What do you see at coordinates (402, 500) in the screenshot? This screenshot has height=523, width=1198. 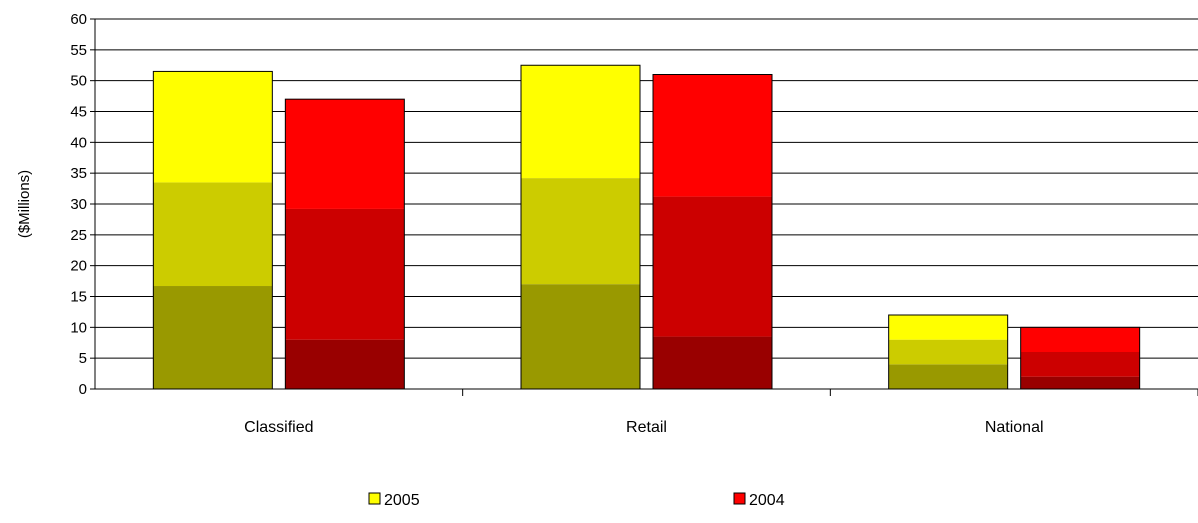 I see `legend-label: 2005` at bounding box center [402, 500].